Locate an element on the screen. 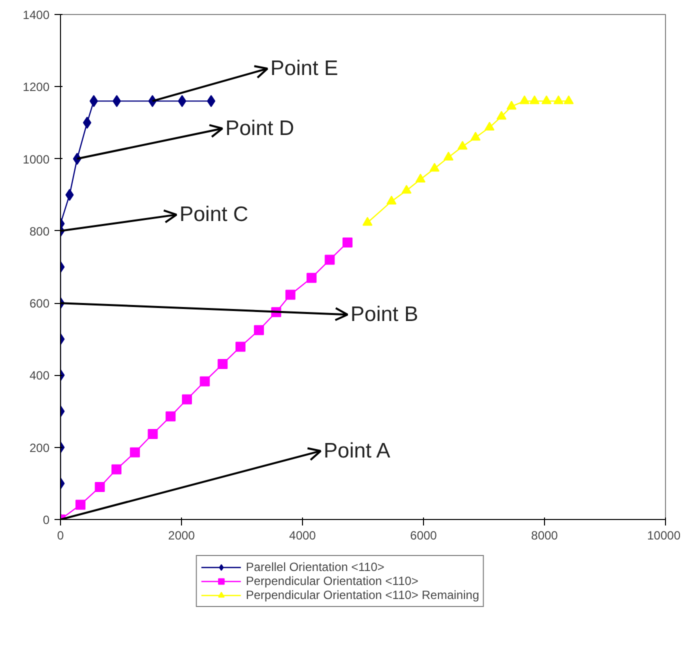 This screenshot has height=668, width=691. annotation: Point E is located at coordinates (304, 68).